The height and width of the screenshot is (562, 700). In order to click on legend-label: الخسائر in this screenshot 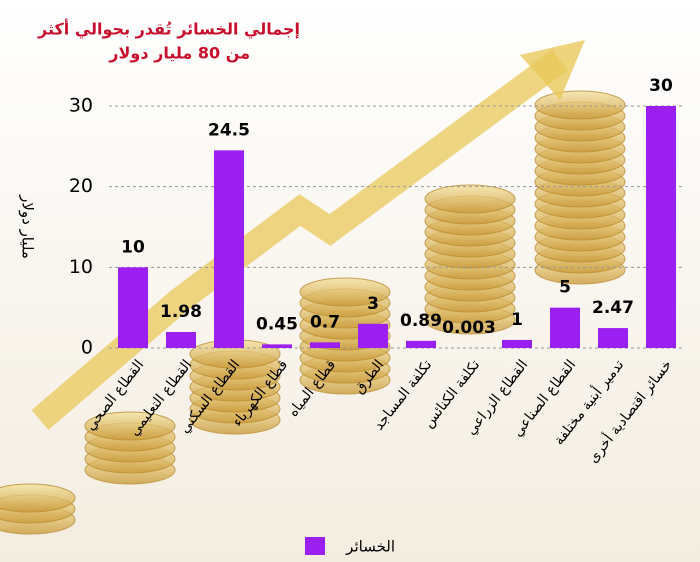, I will do `click(370, 547)`.